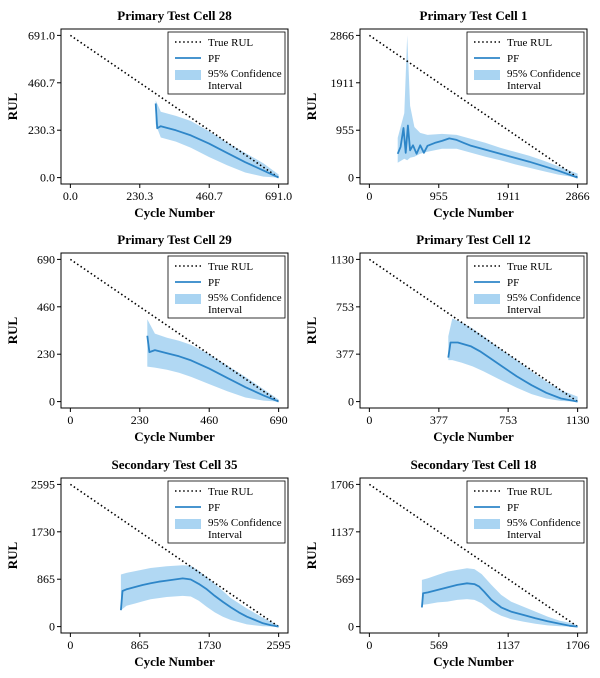 Image resolution: width=600 pixels, height=678 pixels. Describe the element at coordinates (46, 579) in the screenshot. I see `y-tick-label: 865` at that location.